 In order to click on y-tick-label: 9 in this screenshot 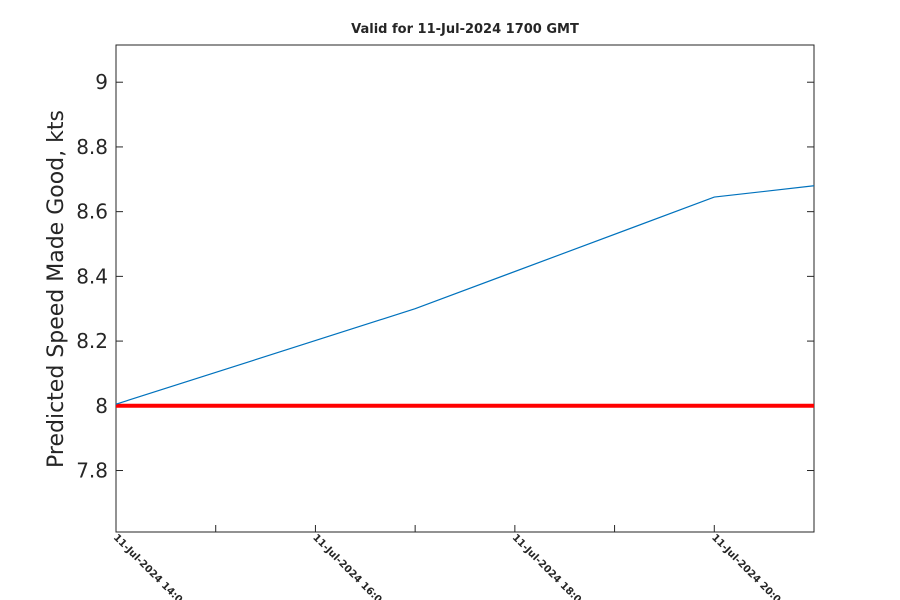, I will do `click(101, 82)`.